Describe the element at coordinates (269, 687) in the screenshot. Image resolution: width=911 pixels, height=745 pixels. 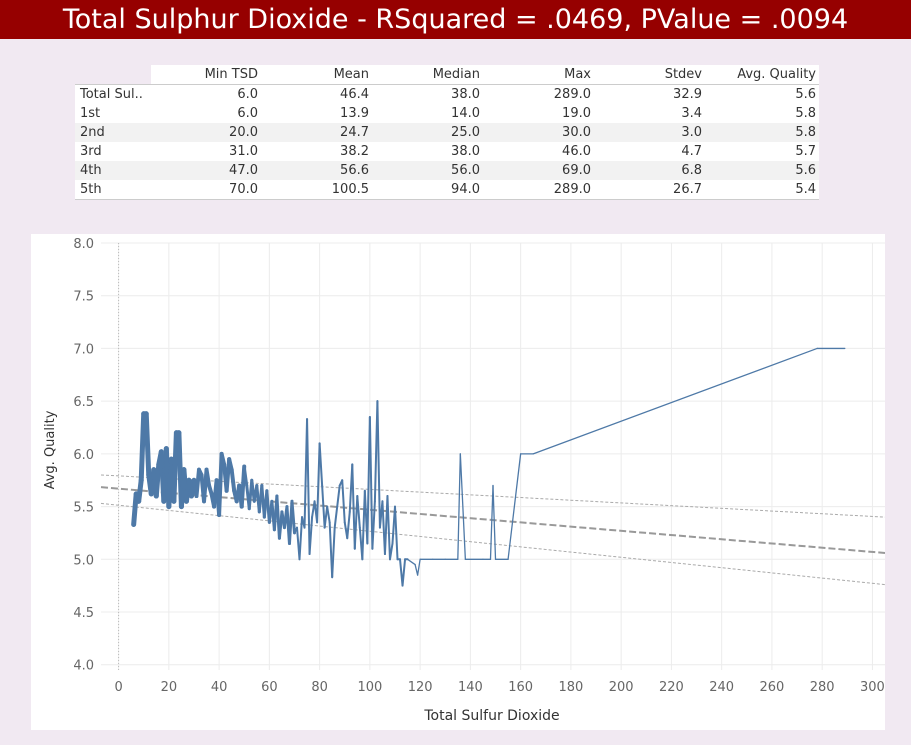
I see `x-tick-label: 60` at that location.